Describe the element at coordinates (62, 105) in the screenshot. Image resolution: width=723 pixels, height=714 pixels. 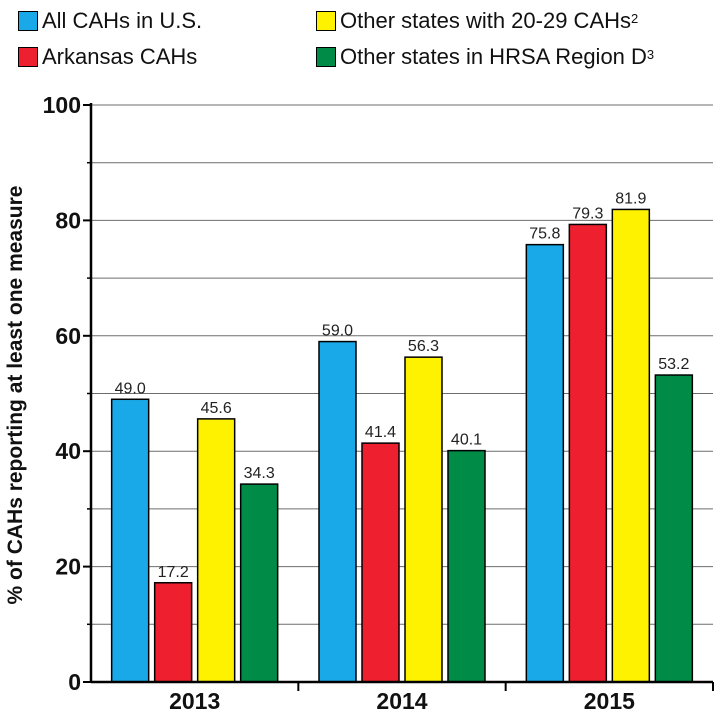
I see `y-tick-label: 100` at that location.